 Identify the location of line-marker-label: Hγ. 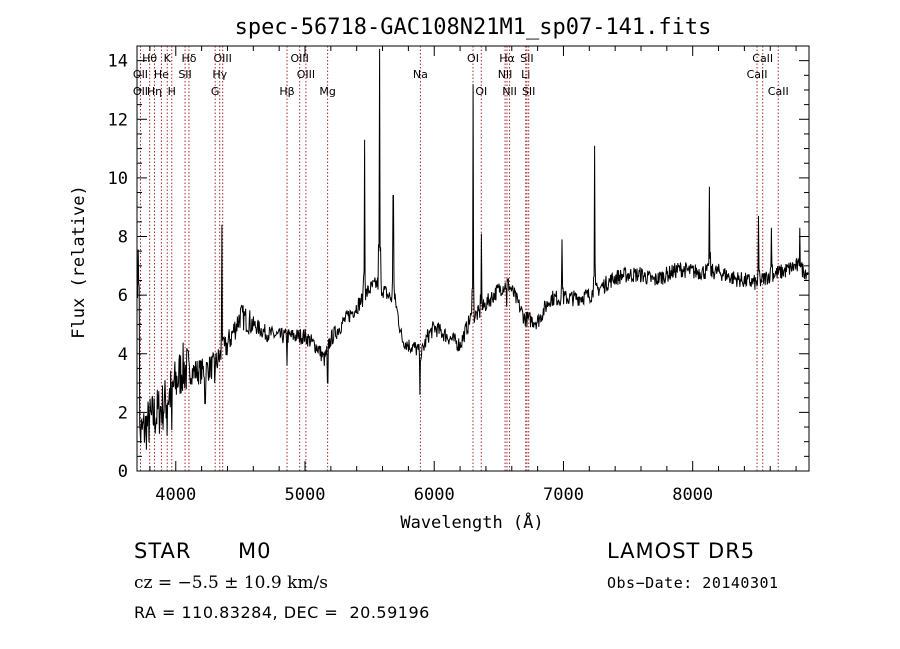
(219, 74).